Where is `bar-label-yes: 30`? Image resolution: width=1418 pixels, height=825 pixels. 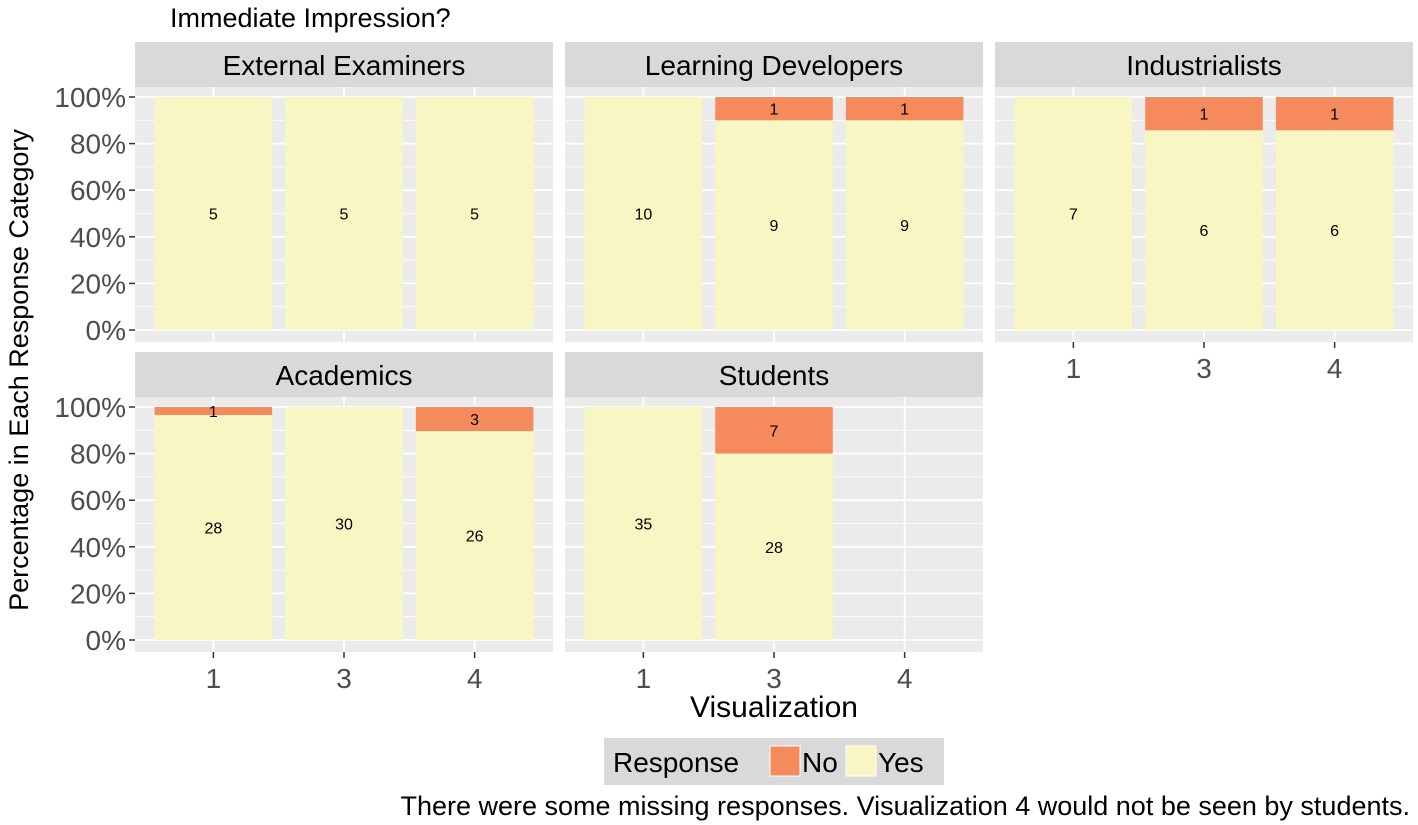 bar-label-yes: 30 is located at coordinates (344, 525).